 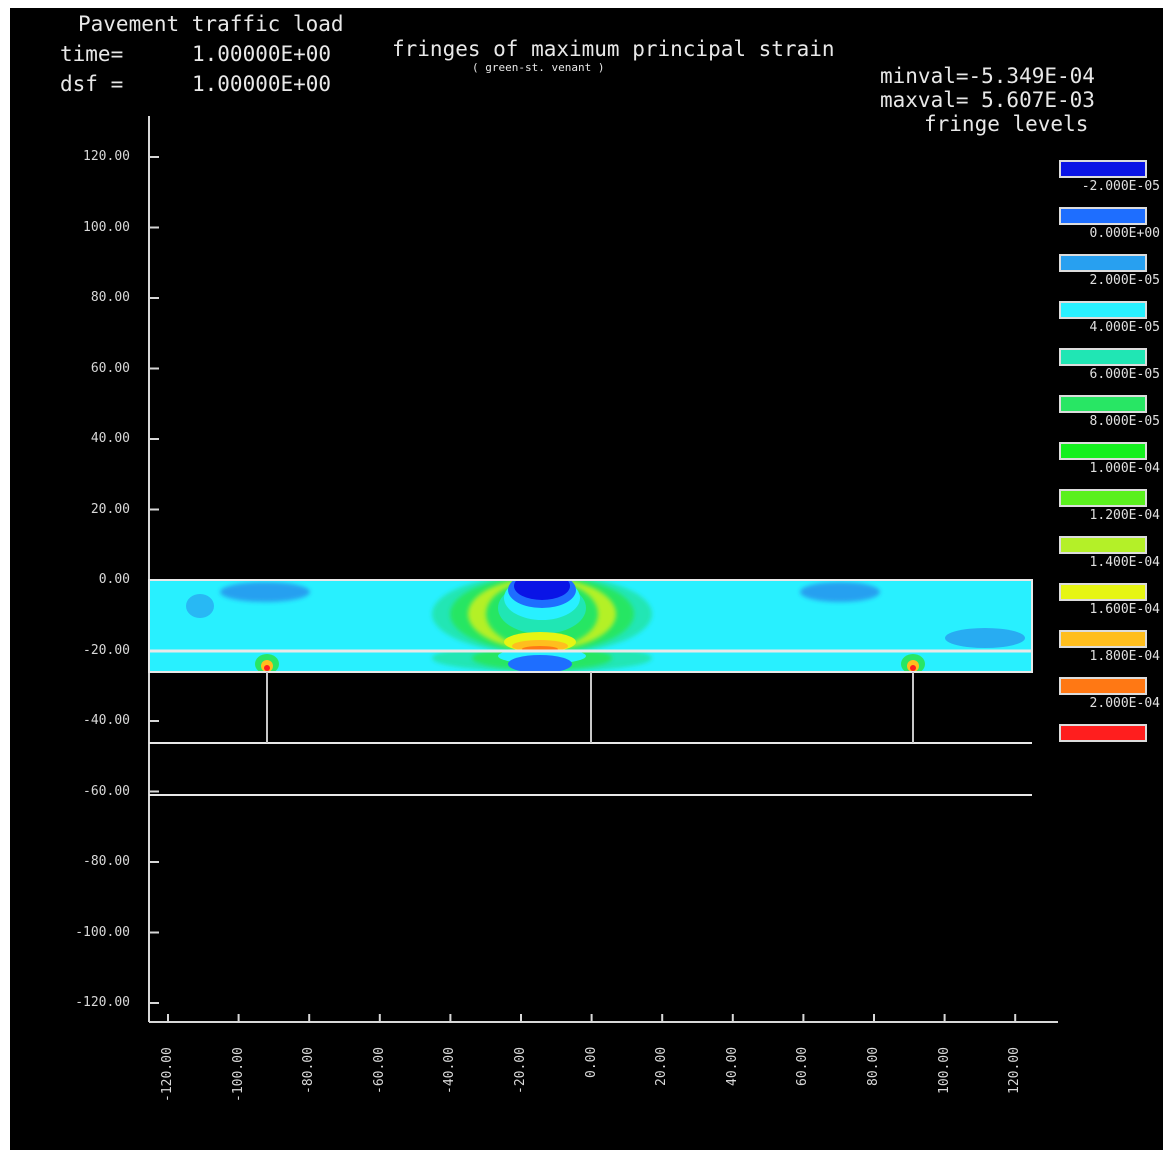 I want to click on y-tick-label: 80.00, so click(x=110, y=297).